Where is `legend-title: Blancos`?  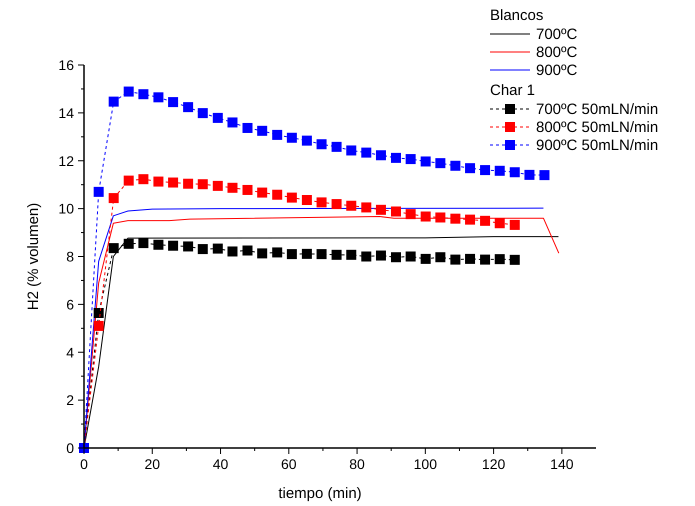
legend-title: Blancos is located at coordinates (517, 15).